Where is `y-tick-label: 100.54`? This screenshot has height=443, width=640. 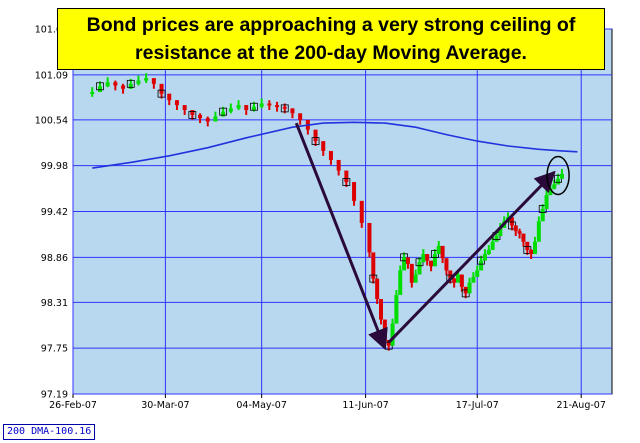 y-tick-label: 100.54 is located at coordinates (51, 120).